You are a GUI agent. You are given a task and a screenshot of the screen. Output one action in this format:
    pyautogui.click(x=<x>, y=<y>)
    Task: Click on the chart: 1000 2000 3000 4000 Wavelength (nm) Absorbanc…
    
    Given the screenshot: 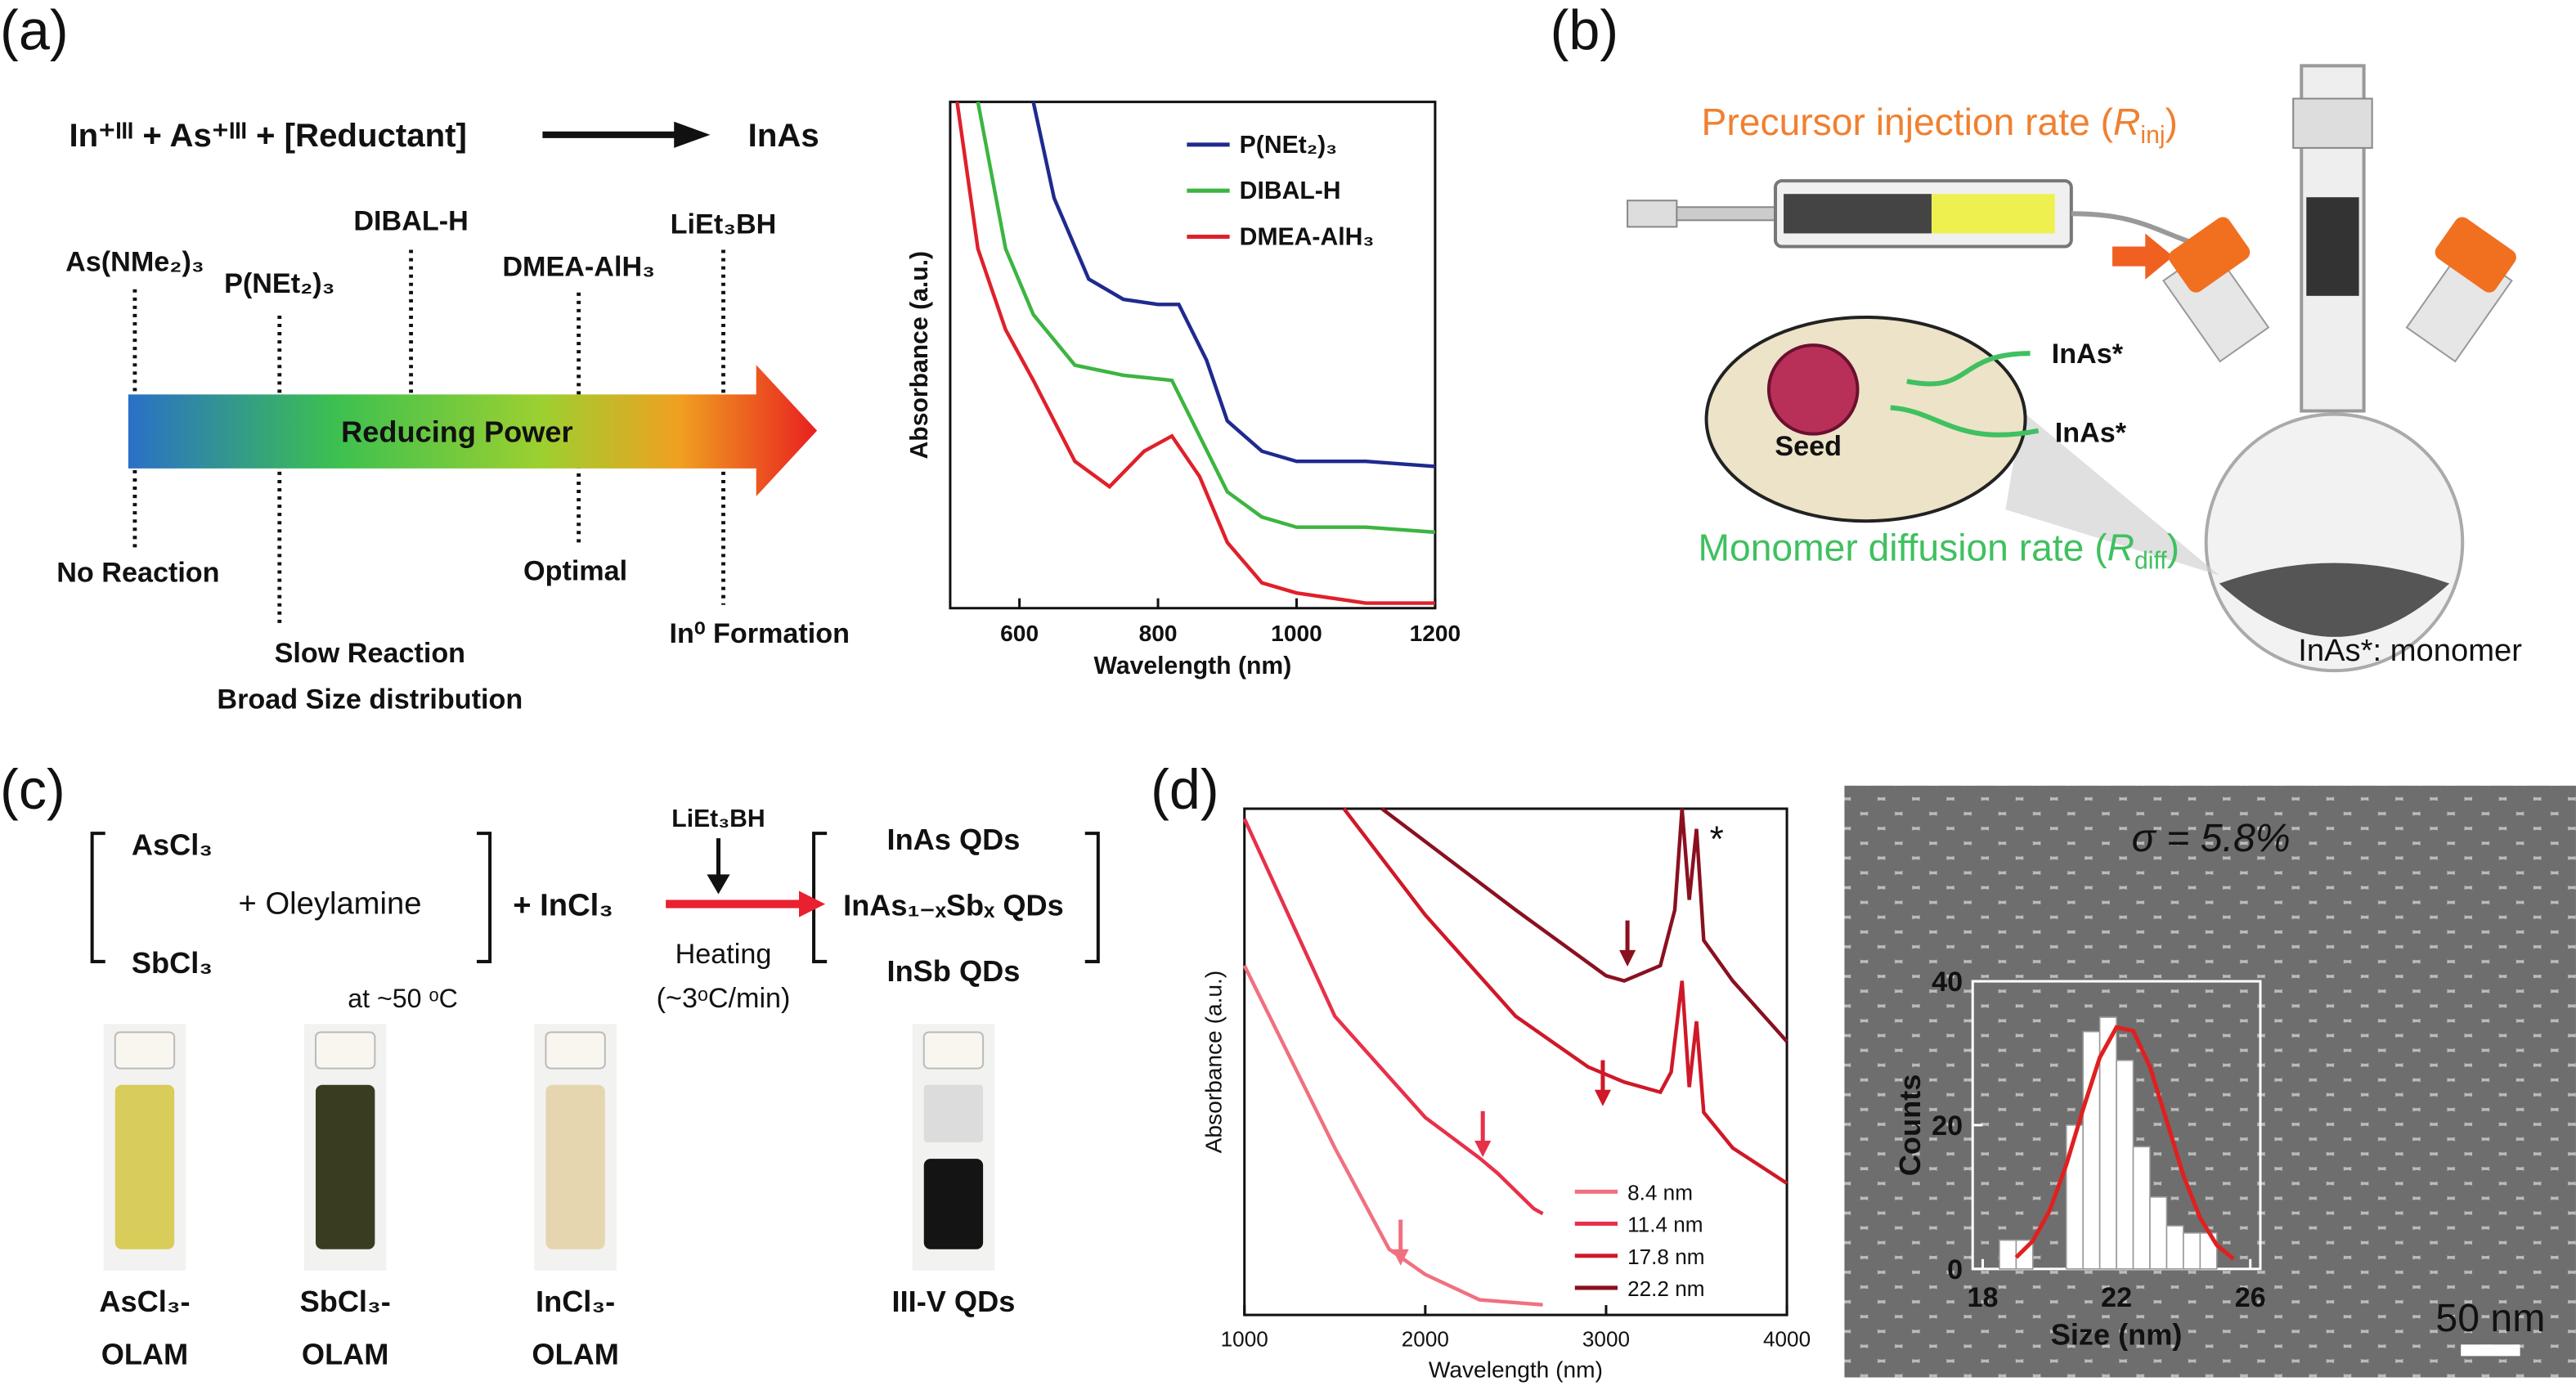 What is the action you would take?
    pyautogui.click(x=1506, y=1095)
    